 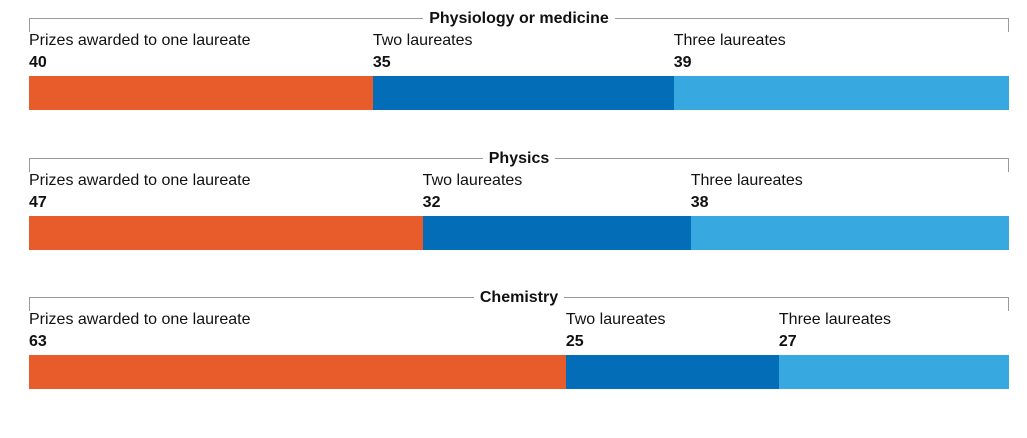 What do you see at coordinates (682, 62) in the screenshot?
I see `segment-value: 39` at bounding box center [682, 62].